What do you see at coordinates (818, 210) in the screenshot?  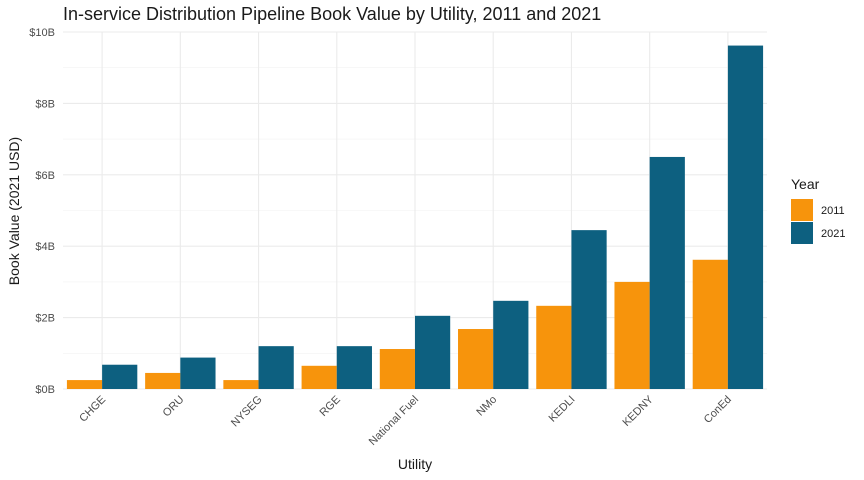 I see `legend: Year 2011 2021` at bounding box center [818, 210].